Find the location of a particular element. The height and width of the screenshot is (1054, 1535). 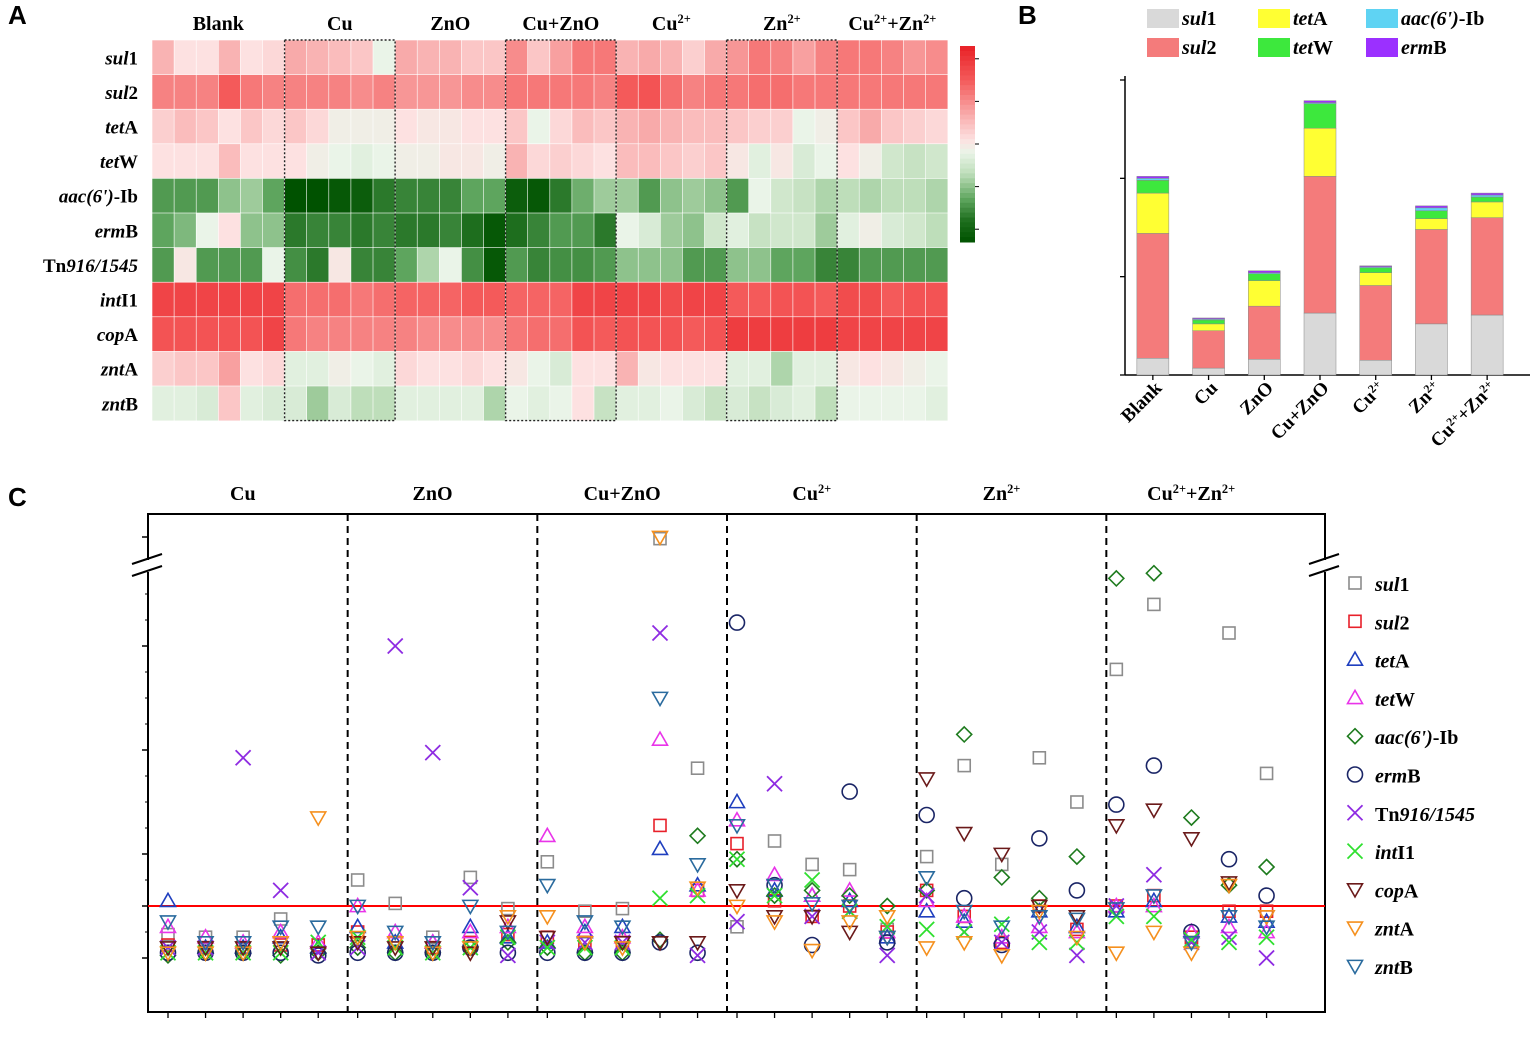

legend-label: aac(6')-Ib is located at coordinates (1442, 19).